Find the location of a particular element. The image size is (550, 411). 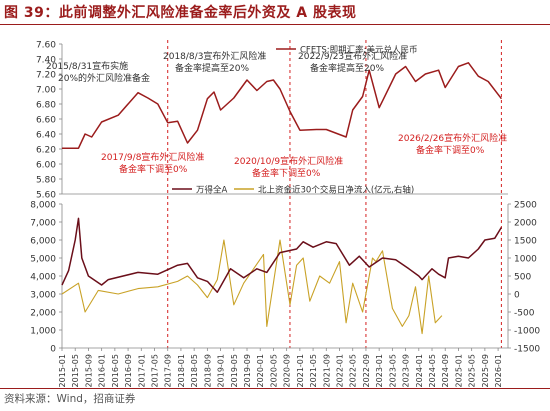

bottom-legend-label: 北上资金近30个交易日净流入(亿元,右轴) is located at coordinates (336, 190).